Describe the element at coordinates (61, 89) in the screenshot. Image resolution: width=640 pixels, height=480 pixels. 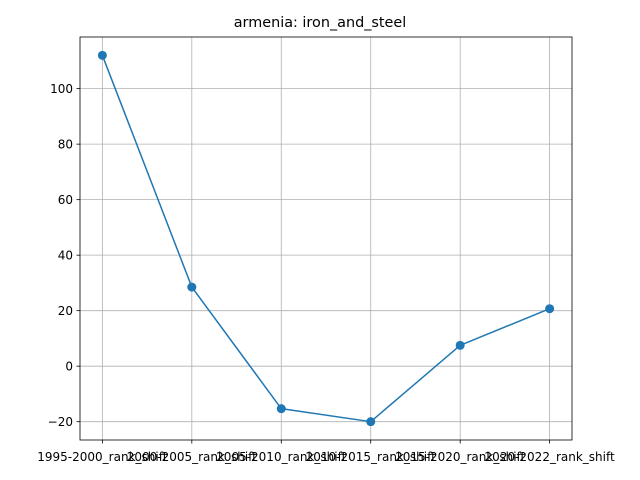
I see `y-tick-label: 100` at that location.